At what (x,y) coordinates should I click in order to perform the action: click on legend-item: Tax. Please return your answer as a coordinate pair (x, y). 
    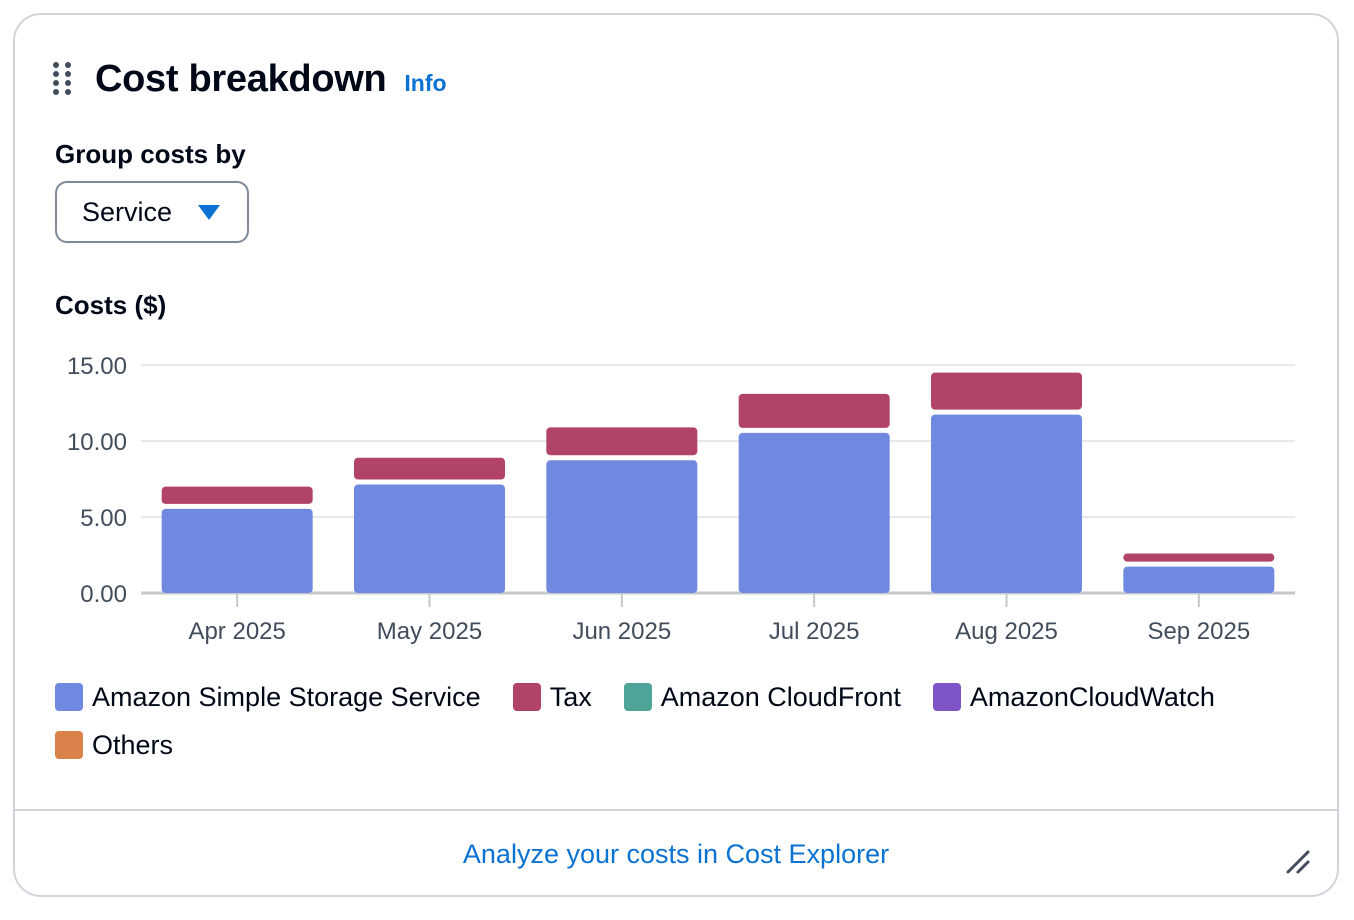
    Looking at the image, I should click on (552, 697).